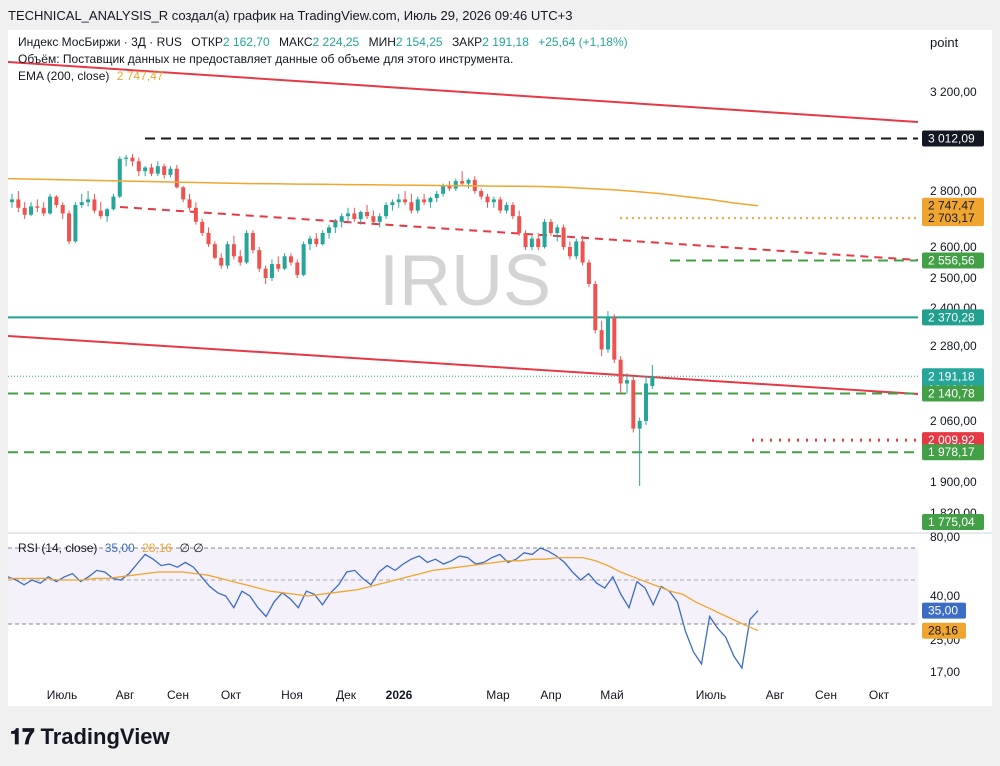 The image size is (1000, 766). Describe the element at coordinates (463, 365) in the screenshot. I see `lower-trend-line` at that location.